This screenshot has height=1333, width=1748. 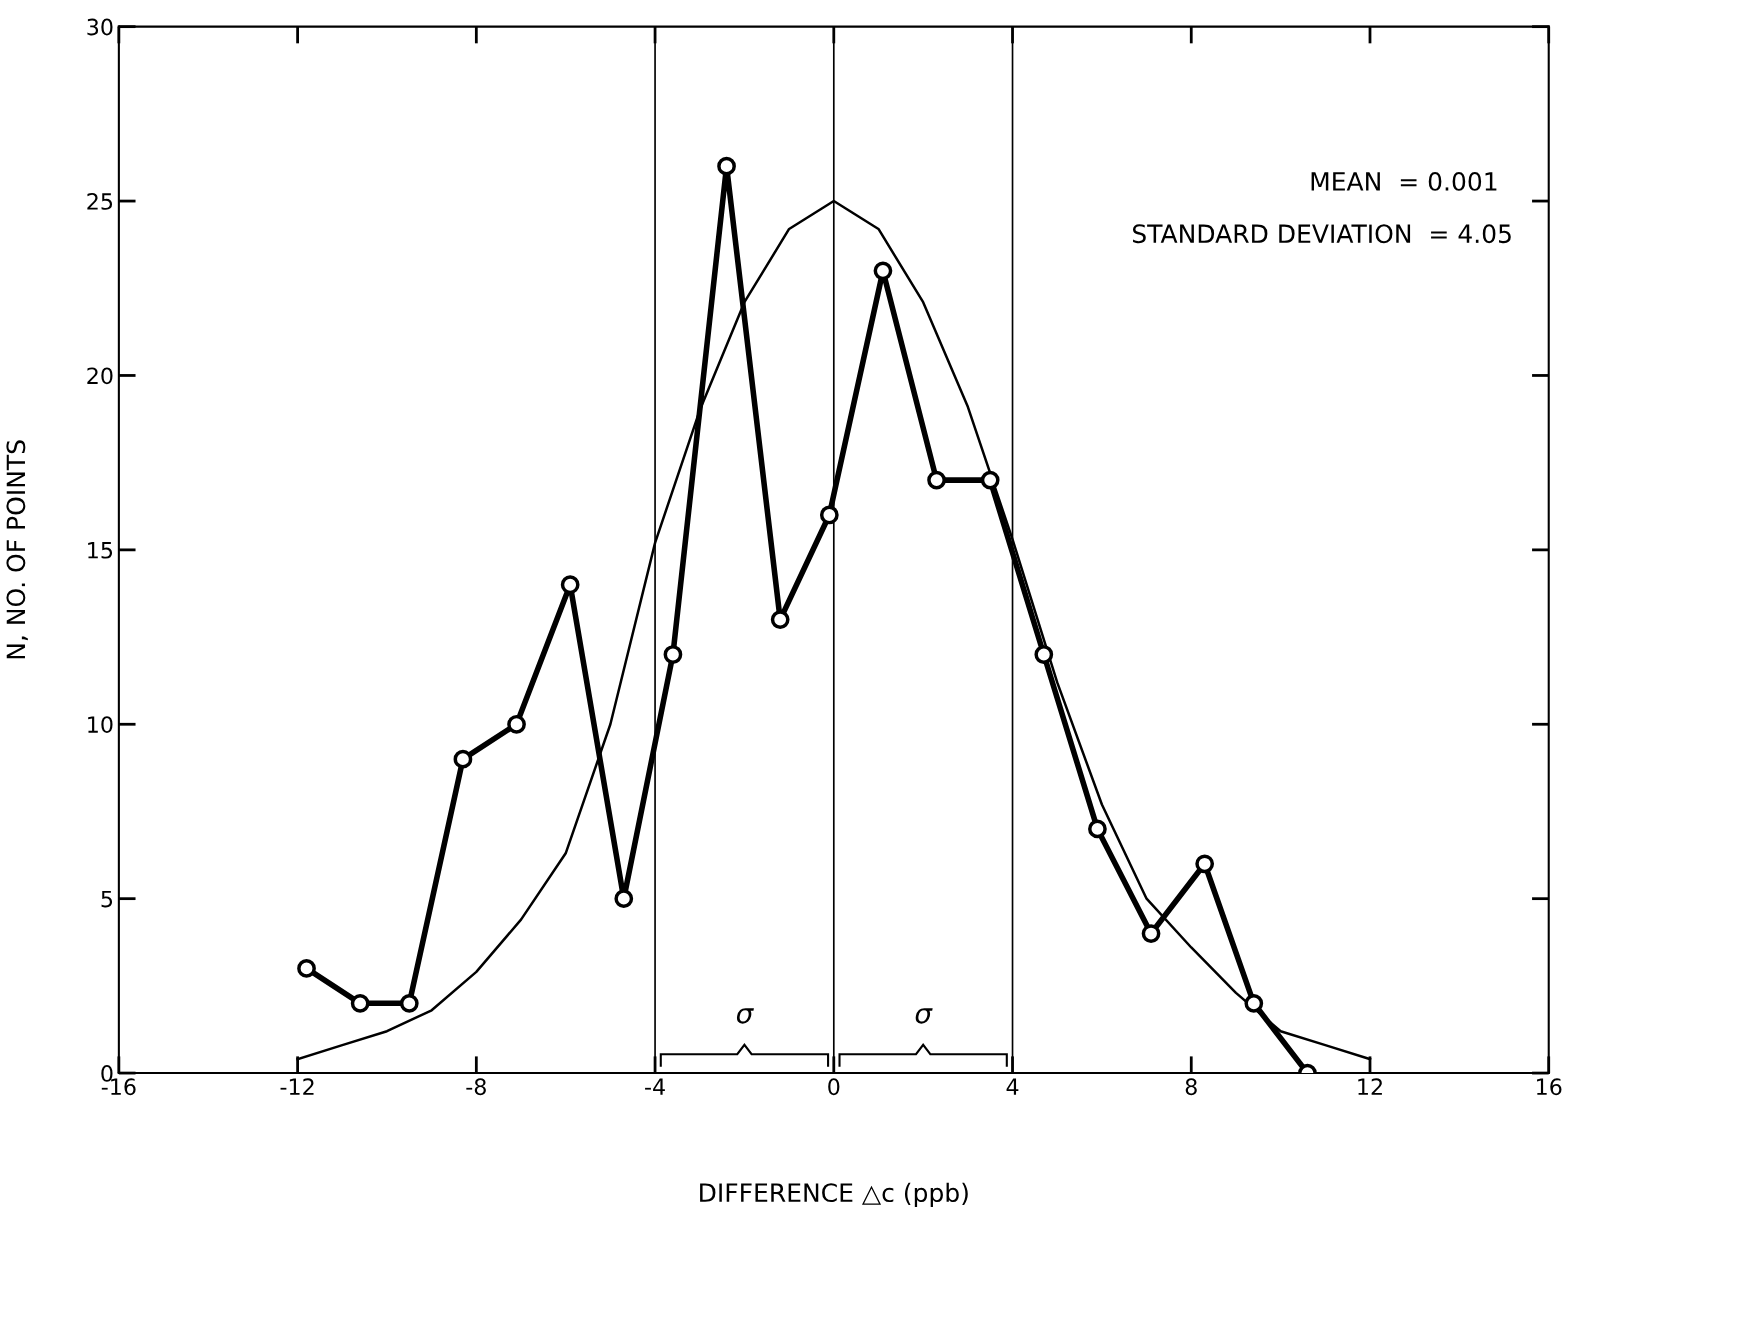 I want to click on y-tick-label: 30, so click(x=100, y=27).